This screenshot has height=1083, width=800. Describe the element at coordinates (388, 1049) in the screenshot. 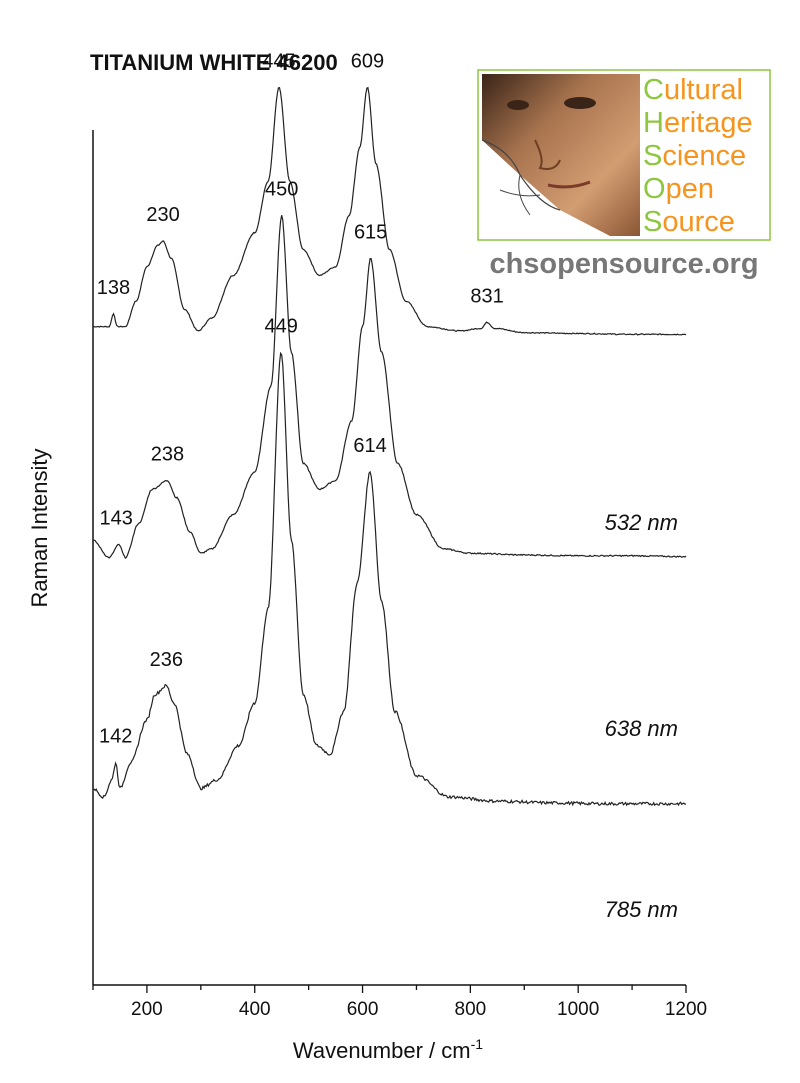

I see `x-axis-label: Wavenumber / cm-1` at that location.